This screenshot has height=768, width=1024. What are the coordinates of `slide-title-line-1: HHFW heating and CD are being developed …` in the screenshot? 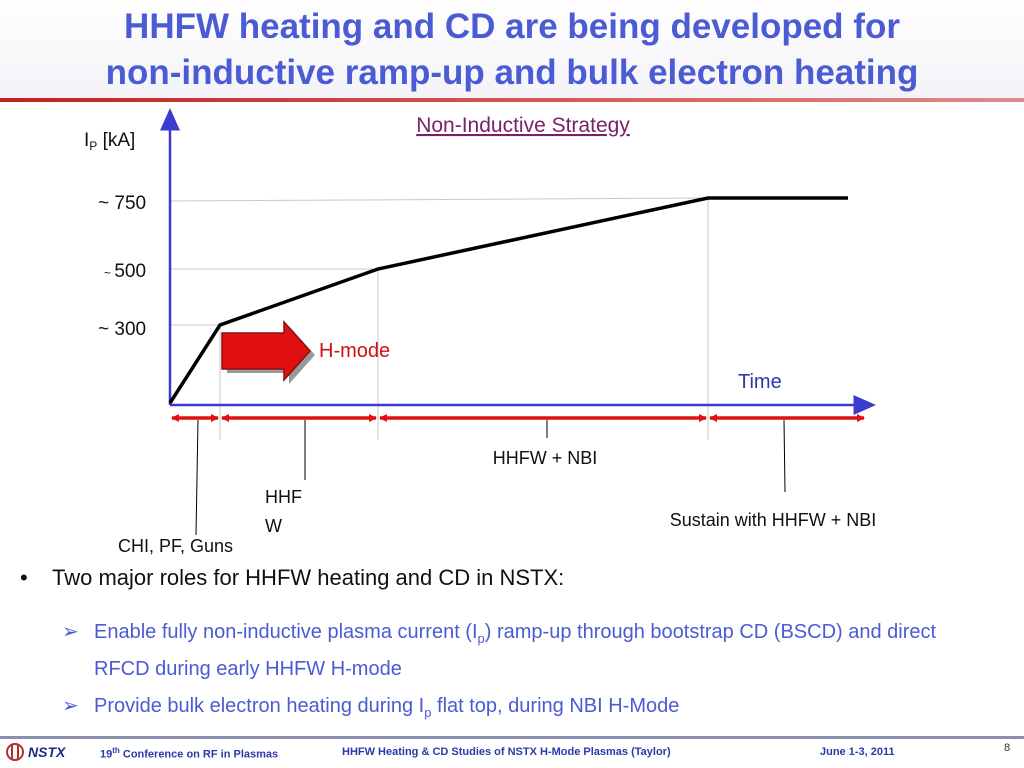 It's located at (512, 26).